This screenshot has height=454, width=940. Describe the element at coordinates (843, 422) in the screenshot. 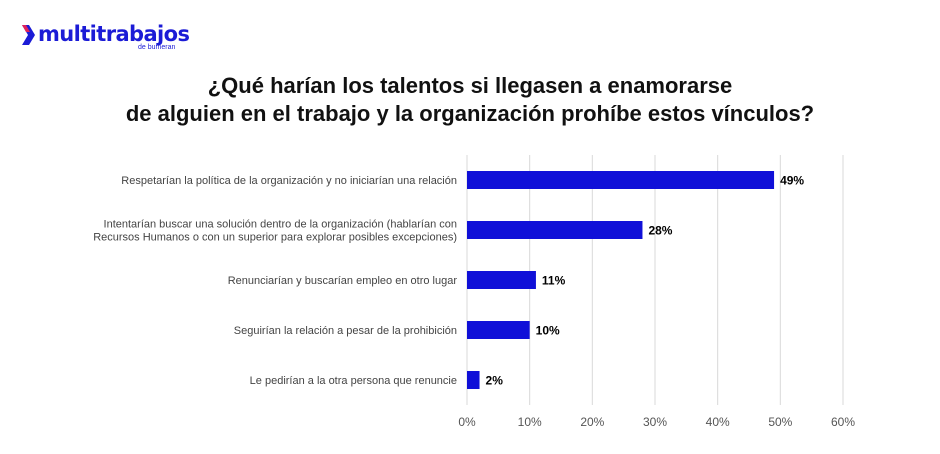

I see `x-tick-label: 60%` at that location.